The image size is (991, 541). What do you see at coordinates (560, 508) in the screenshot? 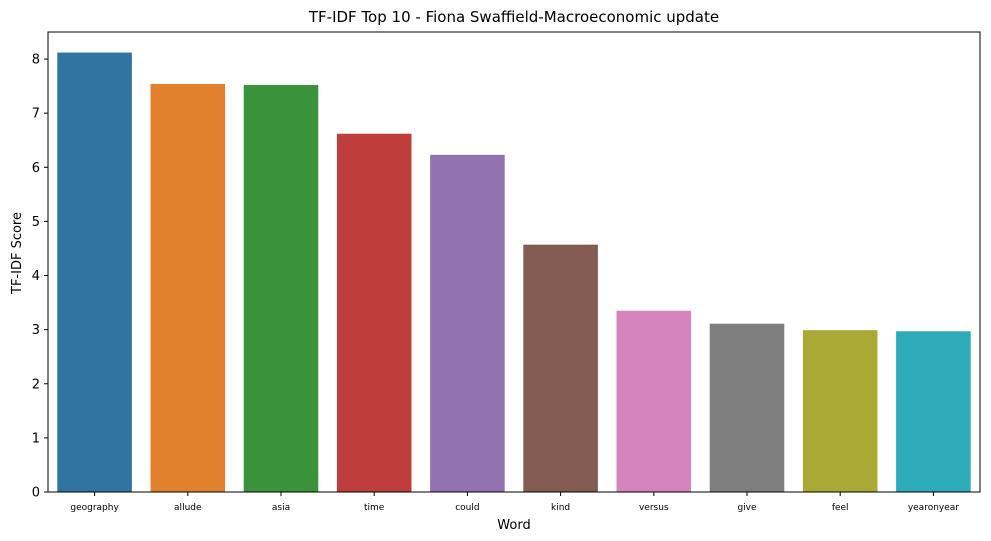
I see `x-tick-label: kind` at bounding box center [560, 508].